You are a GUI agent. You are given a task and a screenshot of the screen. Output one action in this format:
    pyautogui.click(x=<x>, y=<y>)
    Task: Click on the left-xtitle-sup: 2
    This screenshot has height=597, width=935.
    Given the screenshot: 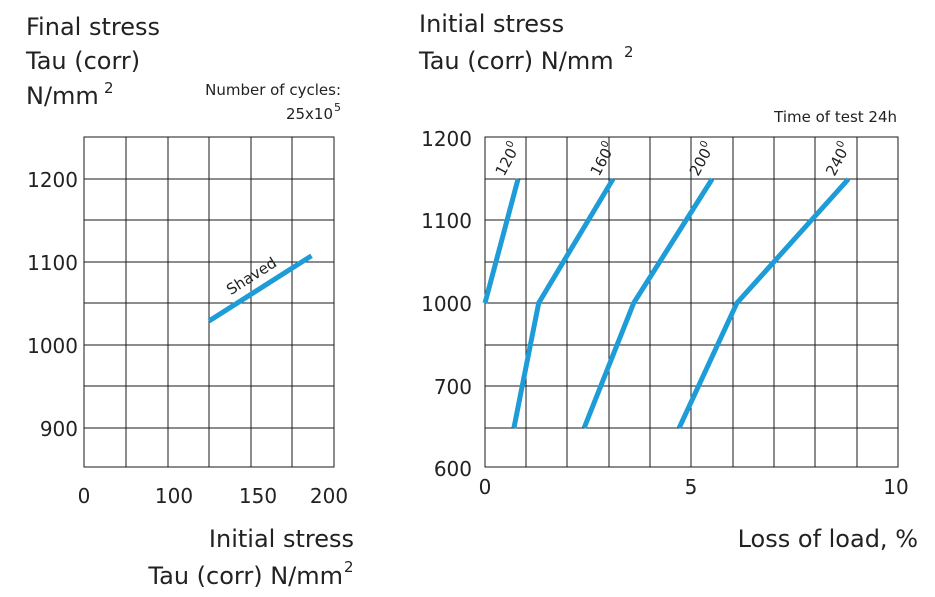 What is the action you would take?
    pyautogui.click(x=349, y=567)
    